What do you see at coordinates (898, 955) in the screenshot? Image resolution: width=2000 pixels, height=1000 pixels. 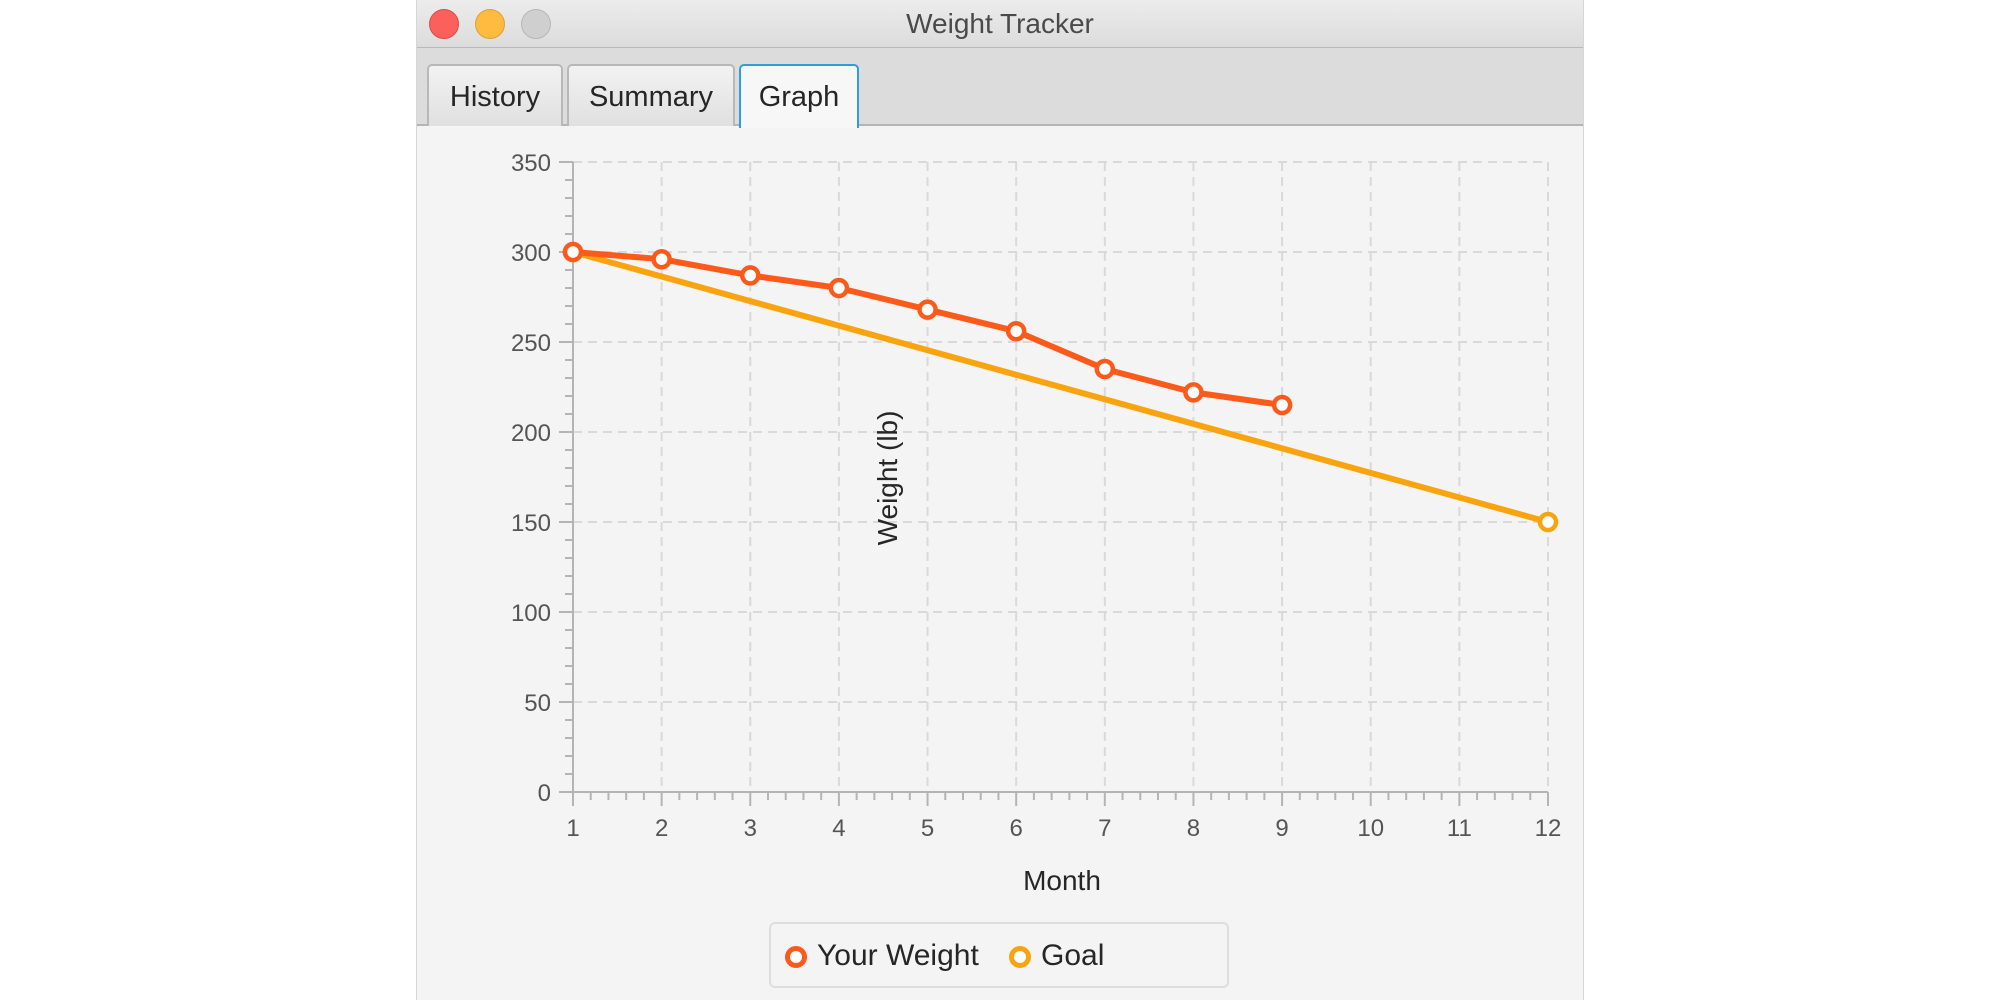 I see `legend-label-your-weight: Your Weight` at bounding box center [898, 955].